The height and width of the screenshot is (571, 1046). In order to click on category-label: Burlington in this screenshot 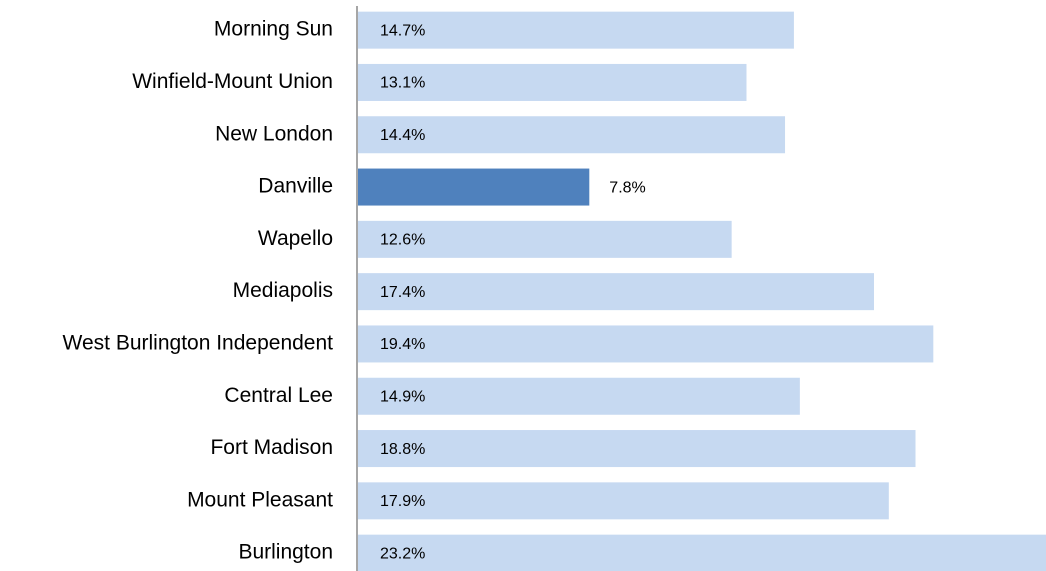, I will do `click(285, 552)`.